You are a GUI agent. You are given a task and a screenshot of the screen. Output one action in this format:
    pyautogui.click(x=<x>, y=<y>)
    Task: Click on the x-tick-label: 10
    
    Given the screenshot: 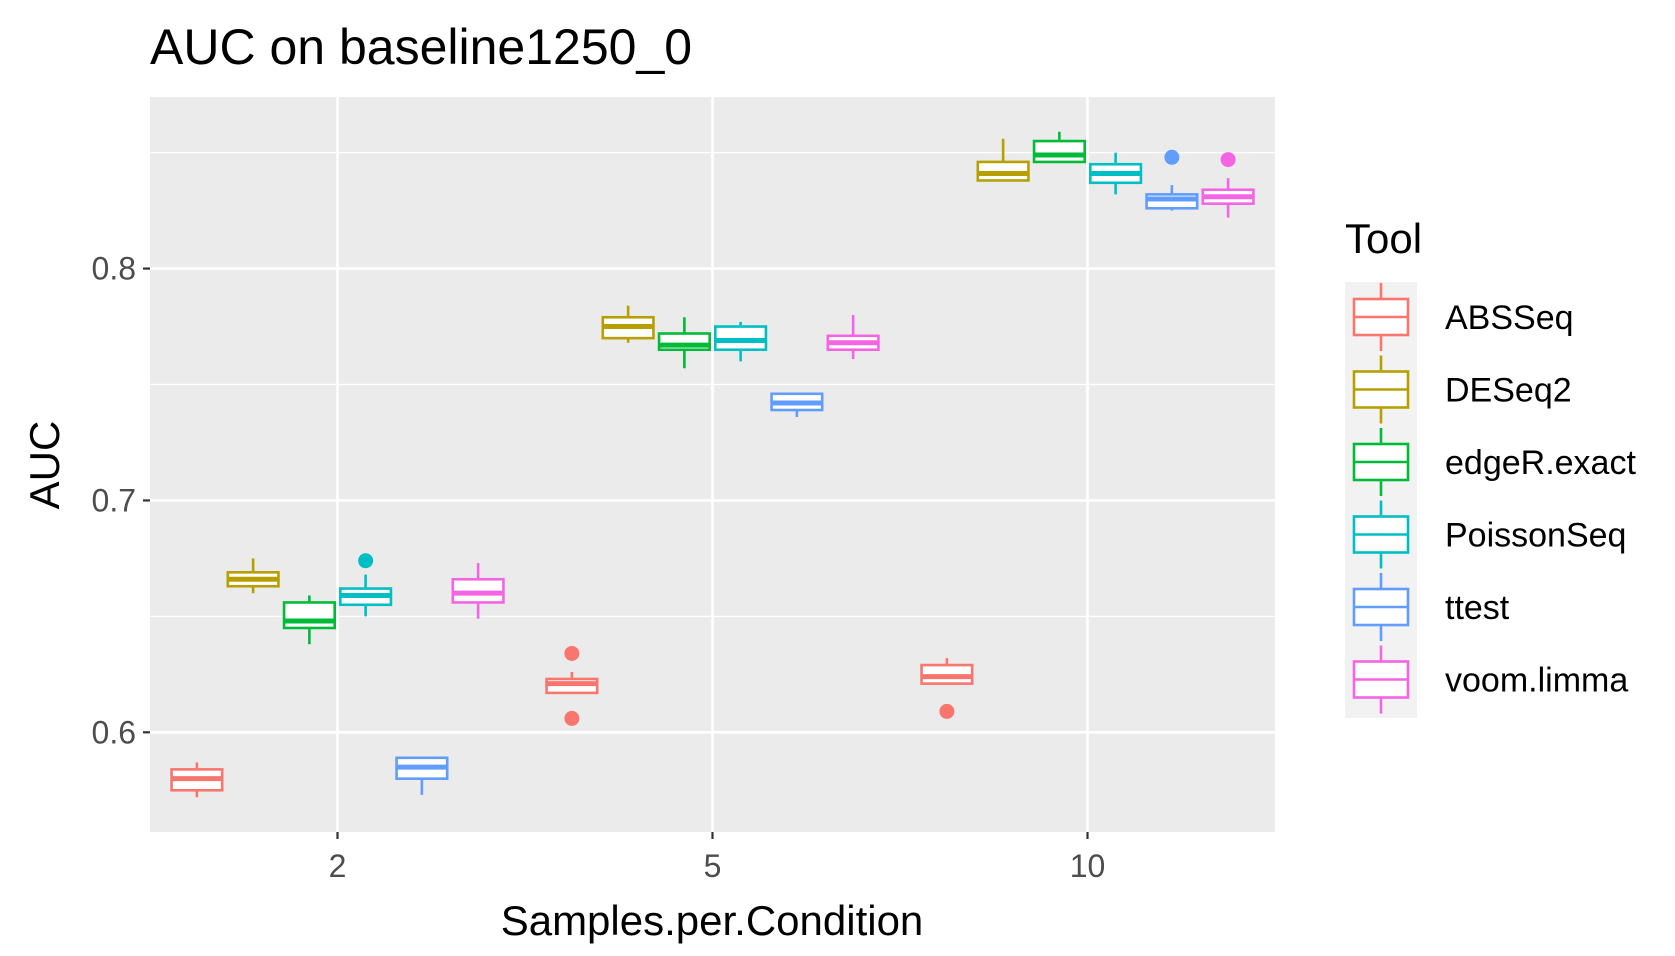 What is the action you would take?
    pyautogui.click(x=1088, y=866)
    